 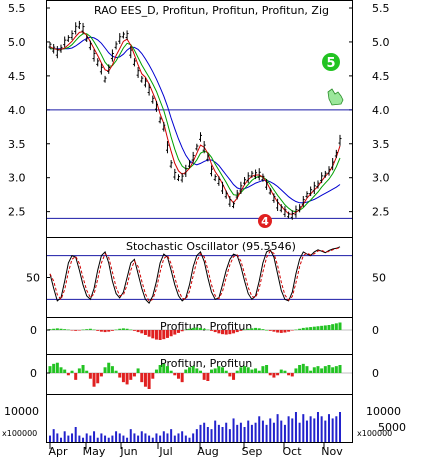 I want to click on stochastic-title: Stochastic Oscillator (95.5546), so click(x=211, y=246).